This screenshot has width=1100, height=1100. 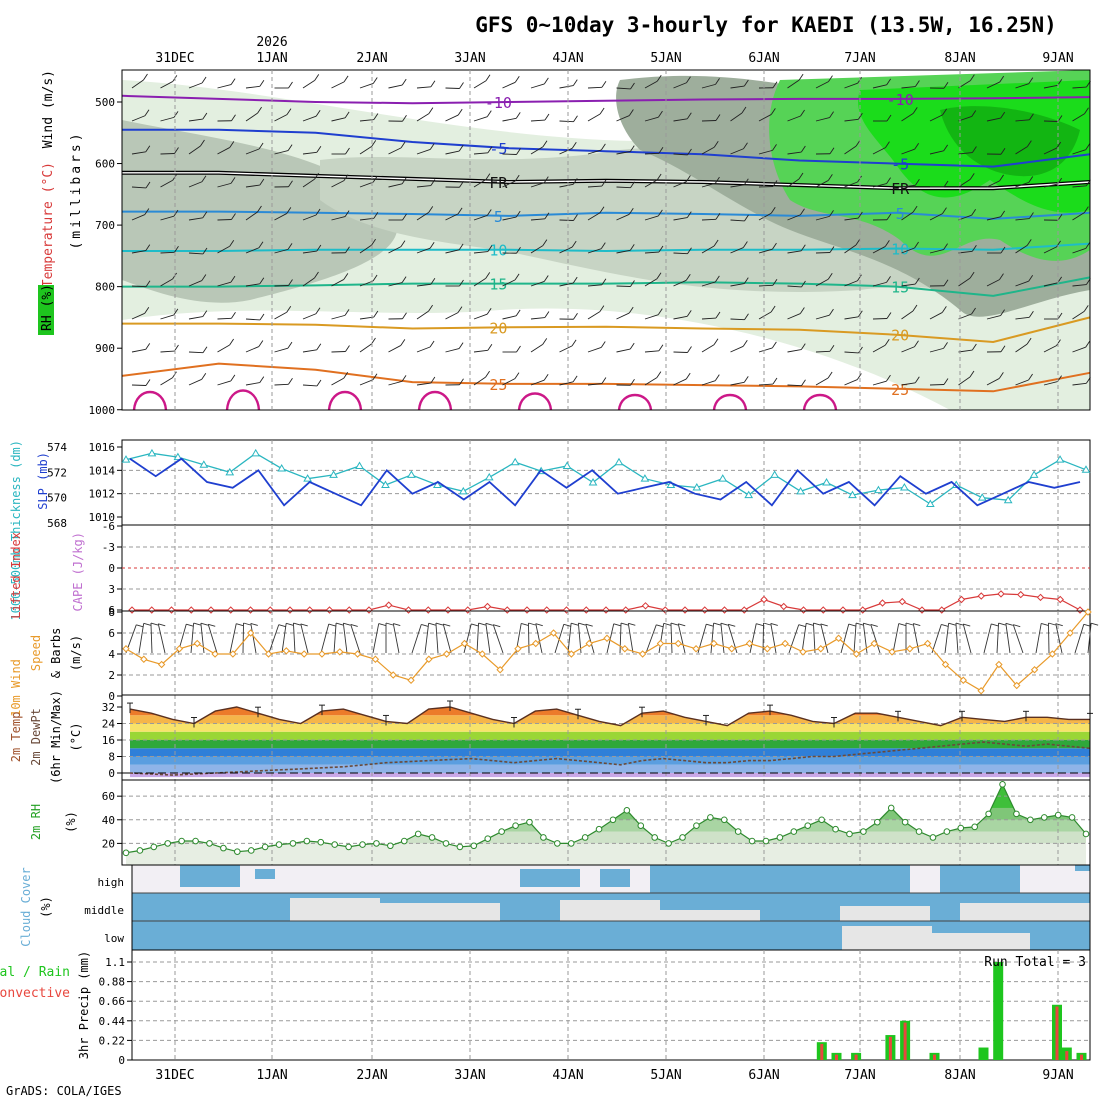 I want to click on cloud-bar, so click(x=615, y=878).